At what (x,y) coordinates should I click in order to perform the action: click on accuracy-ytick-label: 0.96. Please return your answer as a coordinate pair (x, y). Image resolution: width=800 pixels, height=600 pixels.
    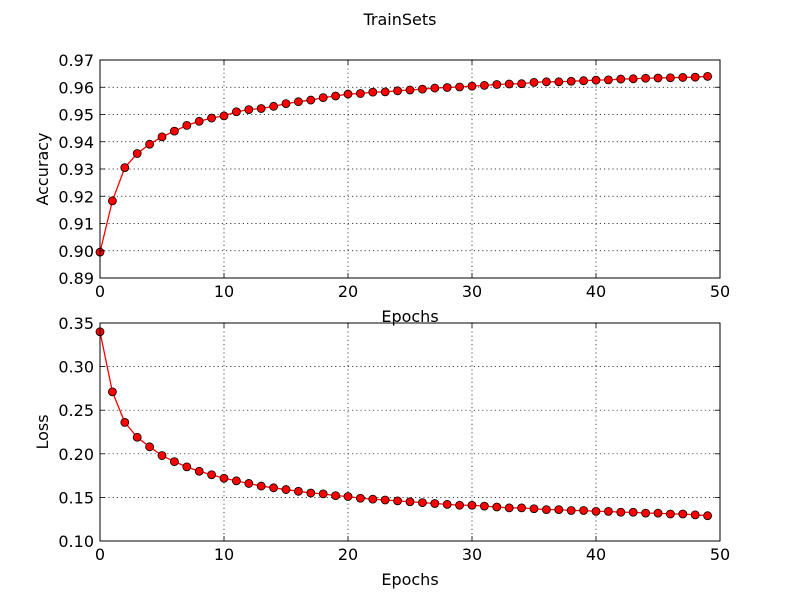
    Looking at the image, I should click on (76, 87).